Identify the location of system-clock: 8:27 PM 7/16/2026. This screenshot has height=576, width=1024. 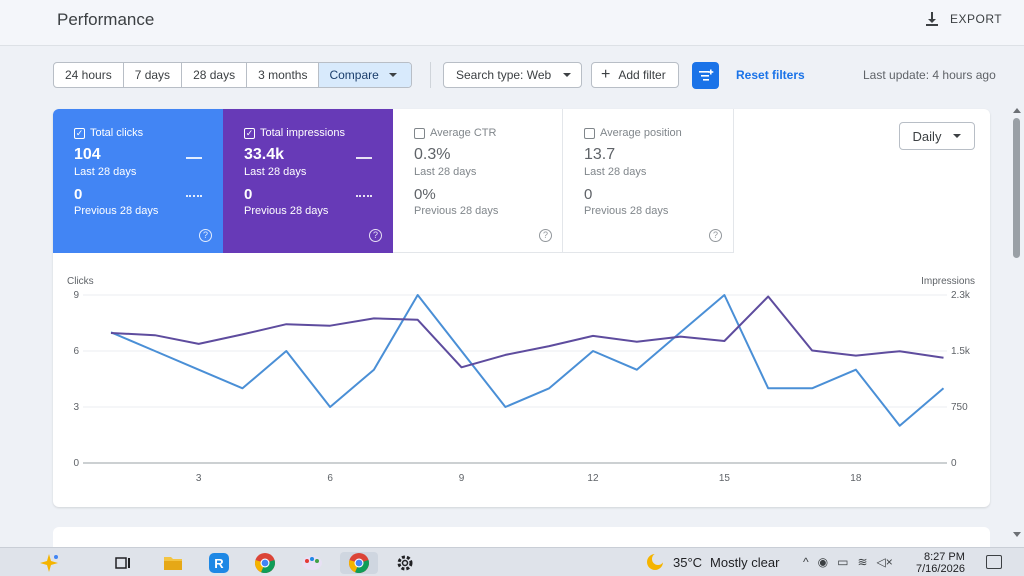
(940, 563).